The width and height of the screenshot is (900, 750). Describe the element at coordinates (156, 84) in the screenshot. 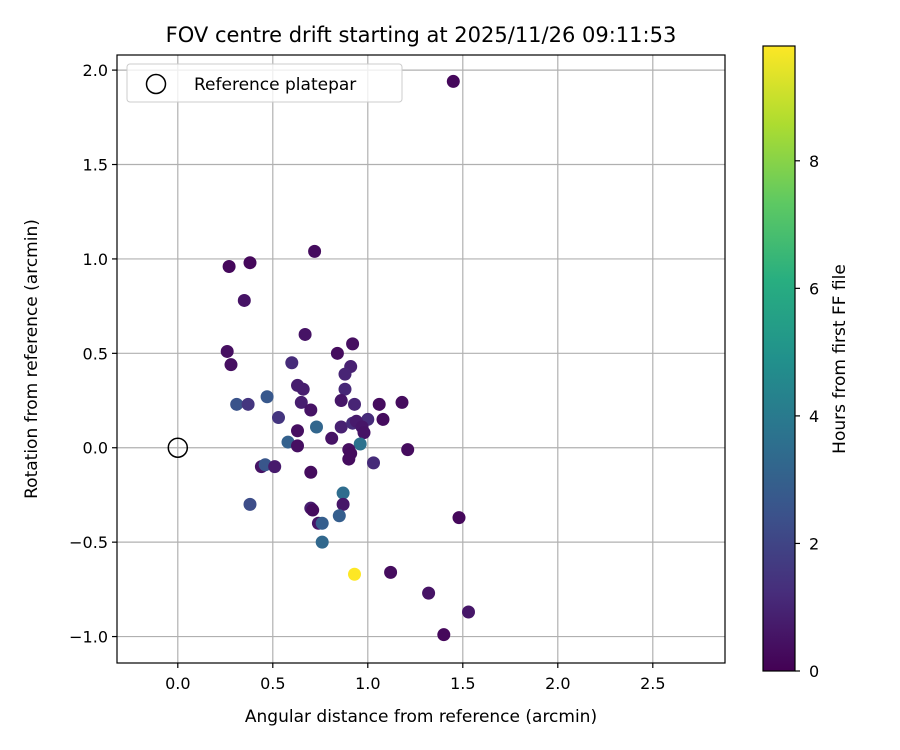

I see `legend-marker-open-circle` at that location.